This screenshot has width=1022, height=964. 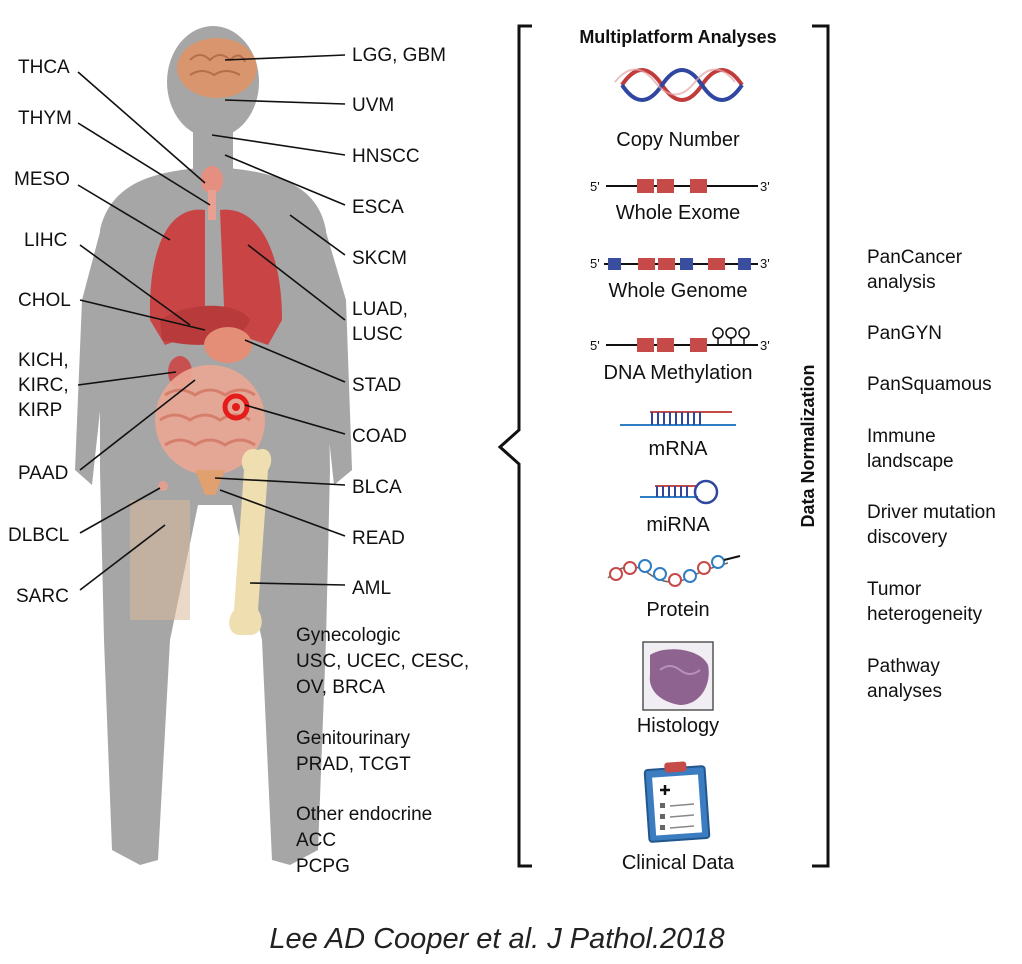 What do you see at coordinates (379, 436) in the screenshot?
I see `label-coad: COAD` at bounding box center [379, 436].